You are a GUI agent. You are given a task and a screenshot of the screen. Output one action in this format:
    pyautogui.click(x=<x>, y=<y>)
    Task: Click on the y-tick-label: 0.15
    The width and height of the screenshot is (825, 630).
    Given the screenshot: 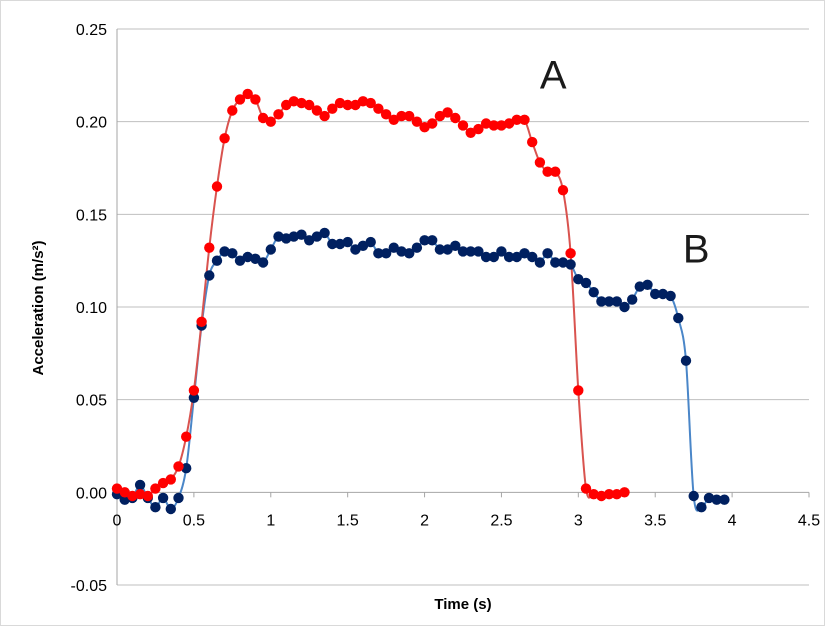 What is the action you would take?
    pyautogui.click(x=91, y=215)
    